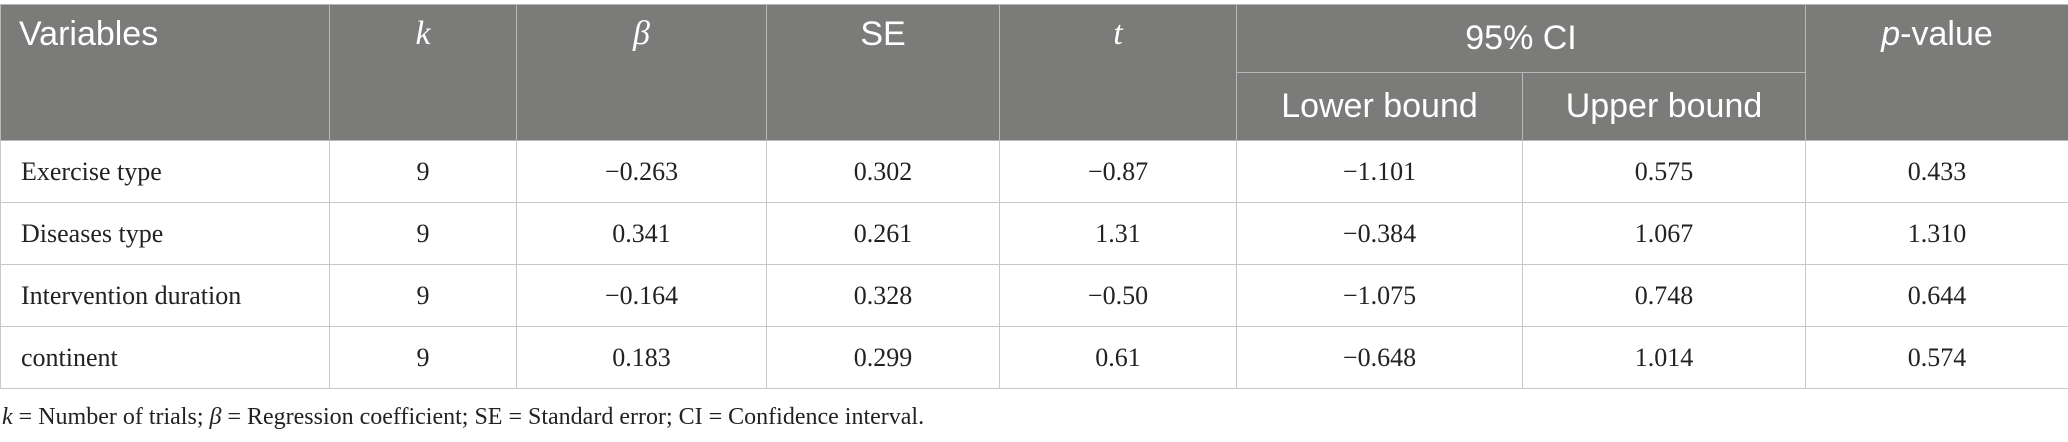 This screenshot has width=2068, height=442. Describe the element at coordinates (215, 417) in the screenshot. I see `footnote-beta-symbol: β` at that location.